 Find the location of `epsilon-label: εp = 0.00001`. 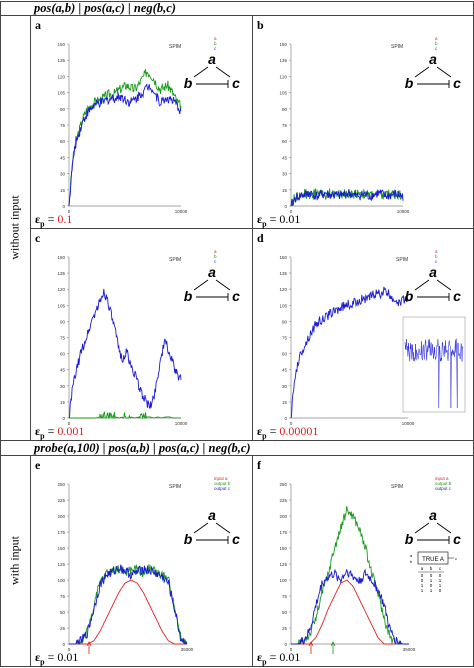

epsilon-label: εp = 0.00001 is located at coordinates (288, 432).